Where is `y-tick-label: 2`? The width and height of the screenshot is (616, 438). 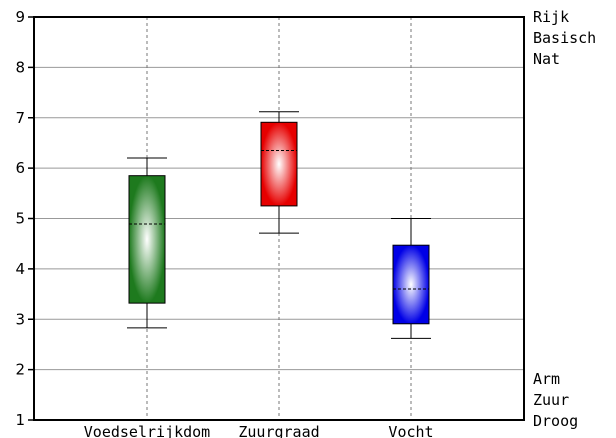 y-tick-label: 2 is located at coordinates (20, 370).